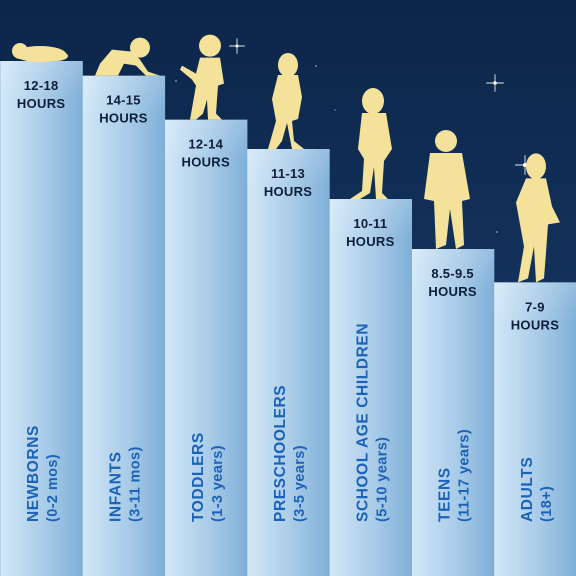 This screenshot has width=576, height=576. What do you see at coordinates (125, 484) in the screenshot?
I see `category-label-2: INFANTS (3-11 mos)` at bounding box center [125, 484].